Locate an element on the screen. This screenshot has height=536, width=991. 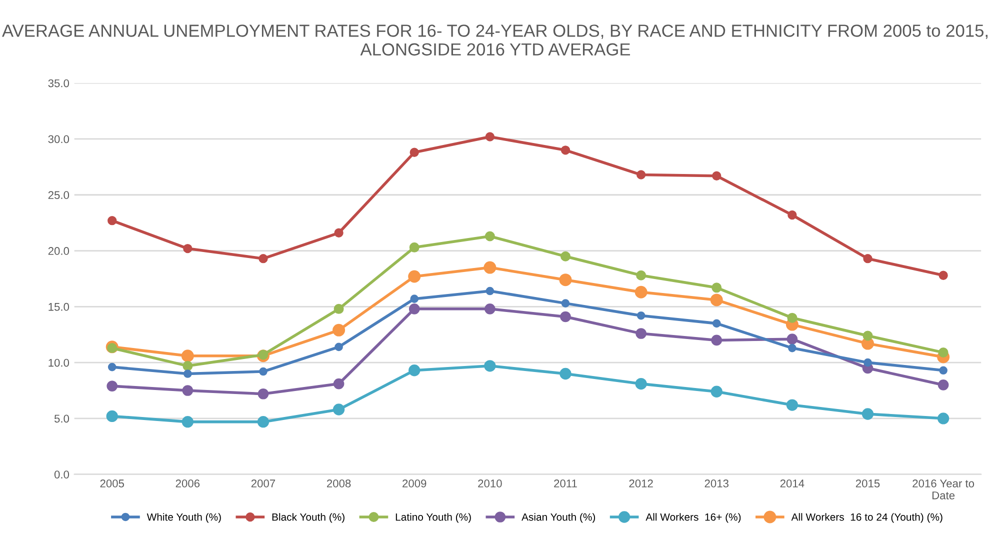
y-tick-label: 20.0 is located at coordinates (59, 251).